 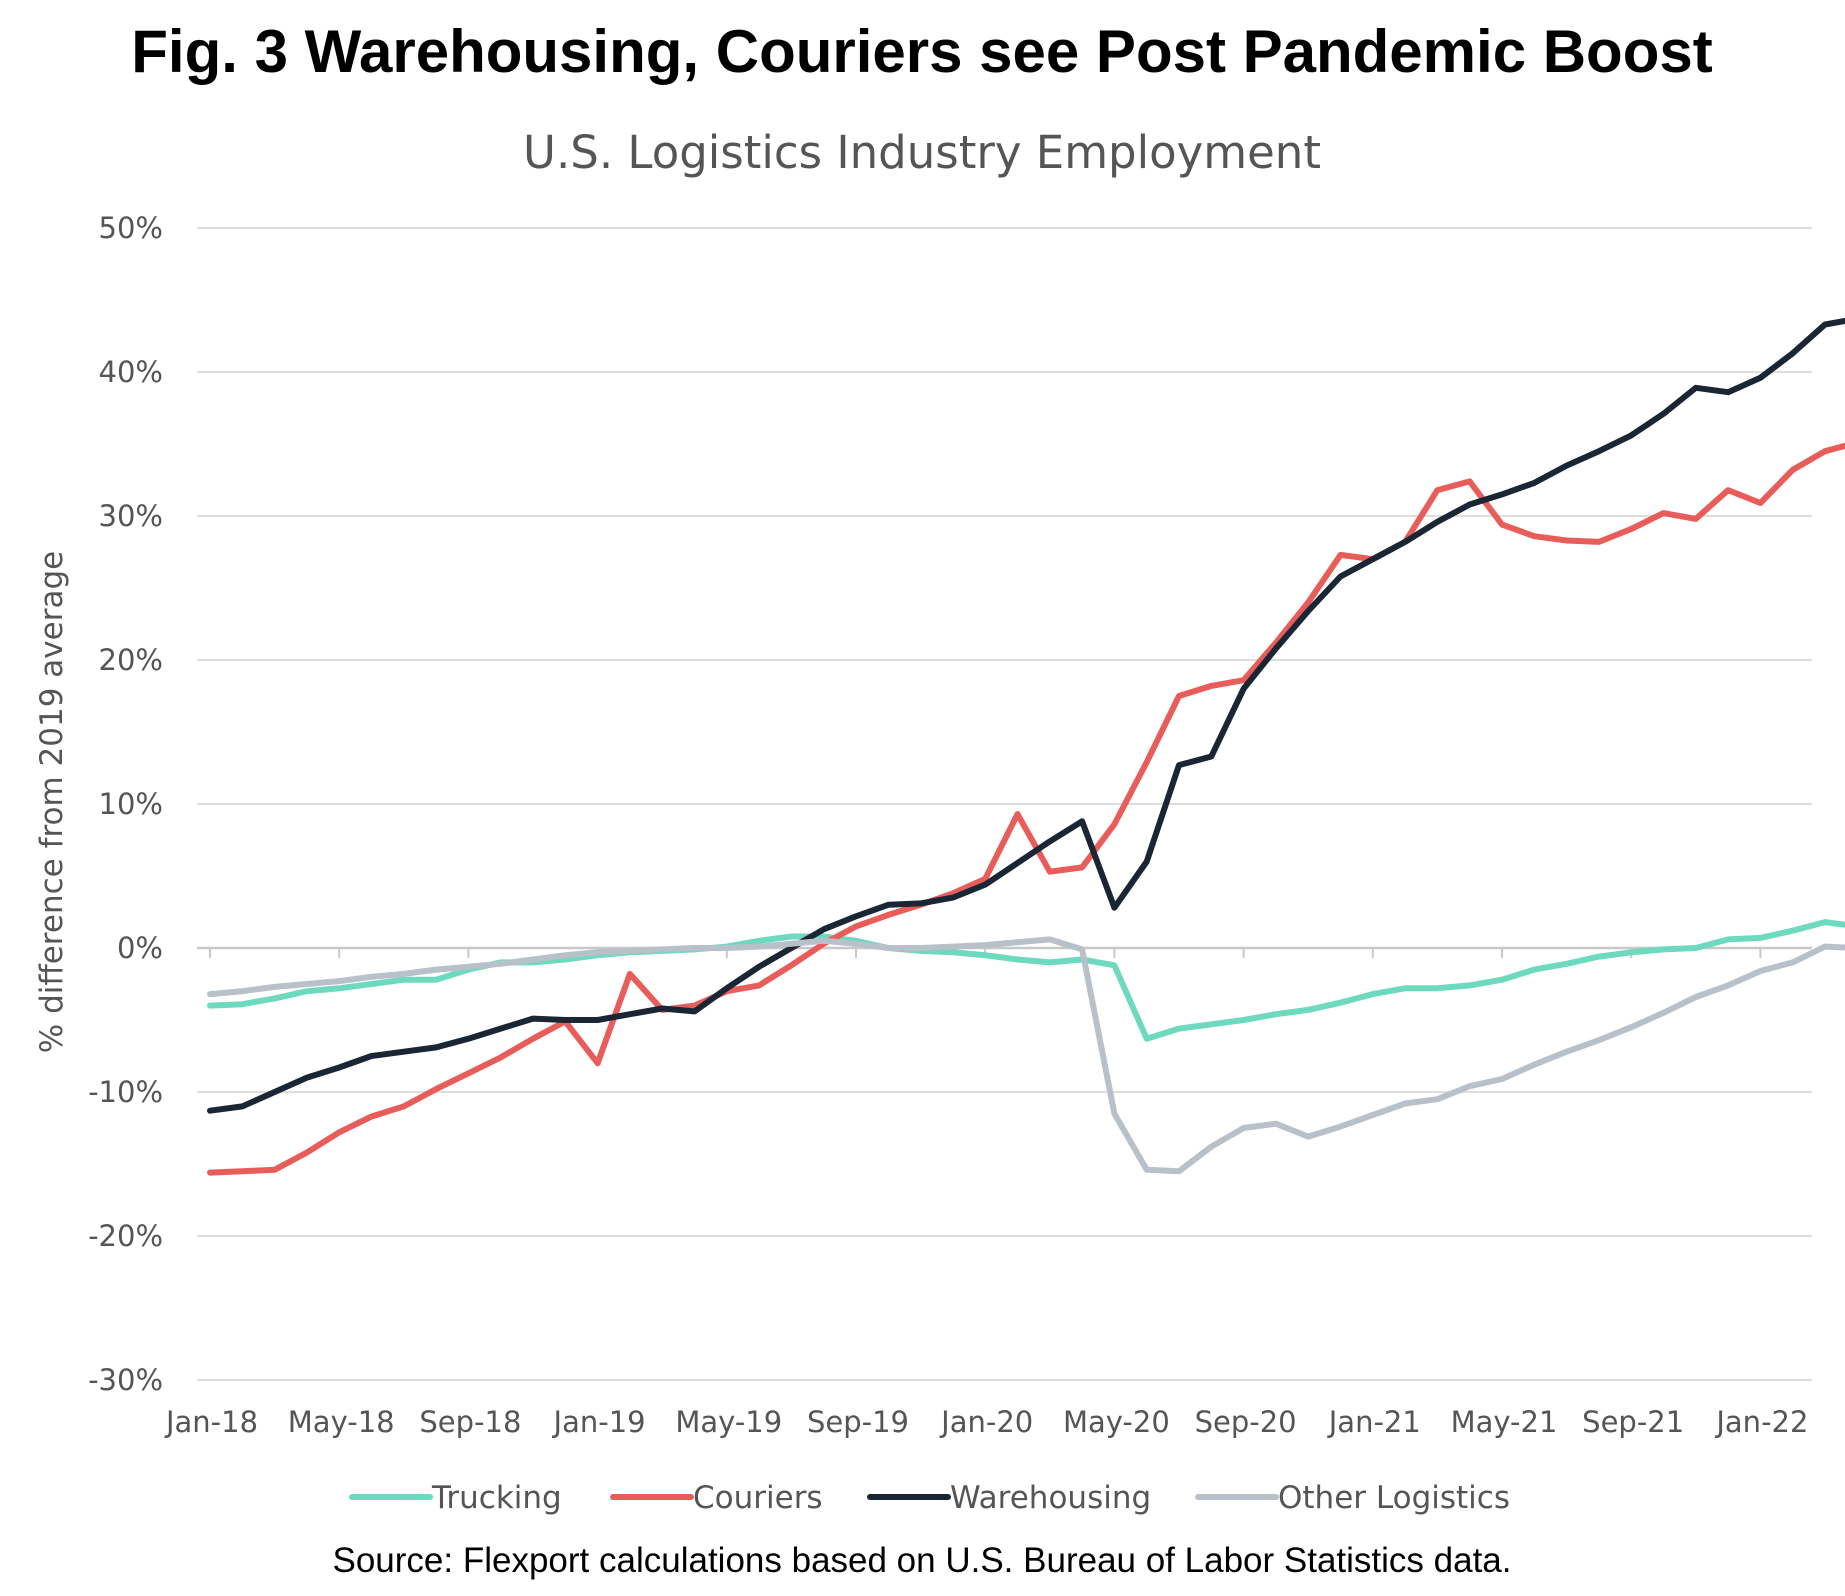 I want to click on y-tick-label: 30%, so click(x=131, y=516).